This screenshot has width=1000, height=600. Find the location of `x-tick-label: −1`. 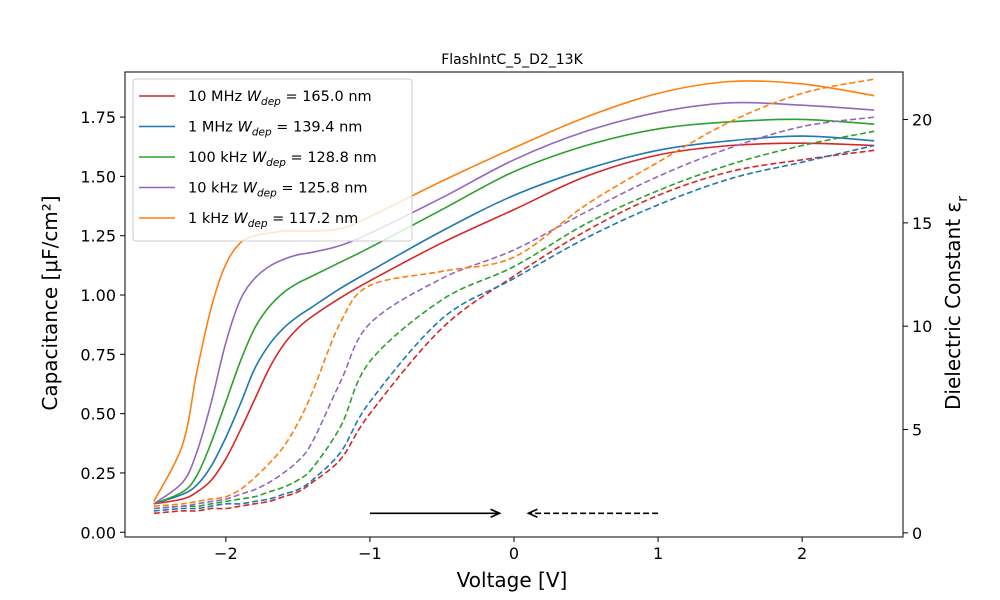

x-tick-label: −1 is located at coordinates (370, 553).